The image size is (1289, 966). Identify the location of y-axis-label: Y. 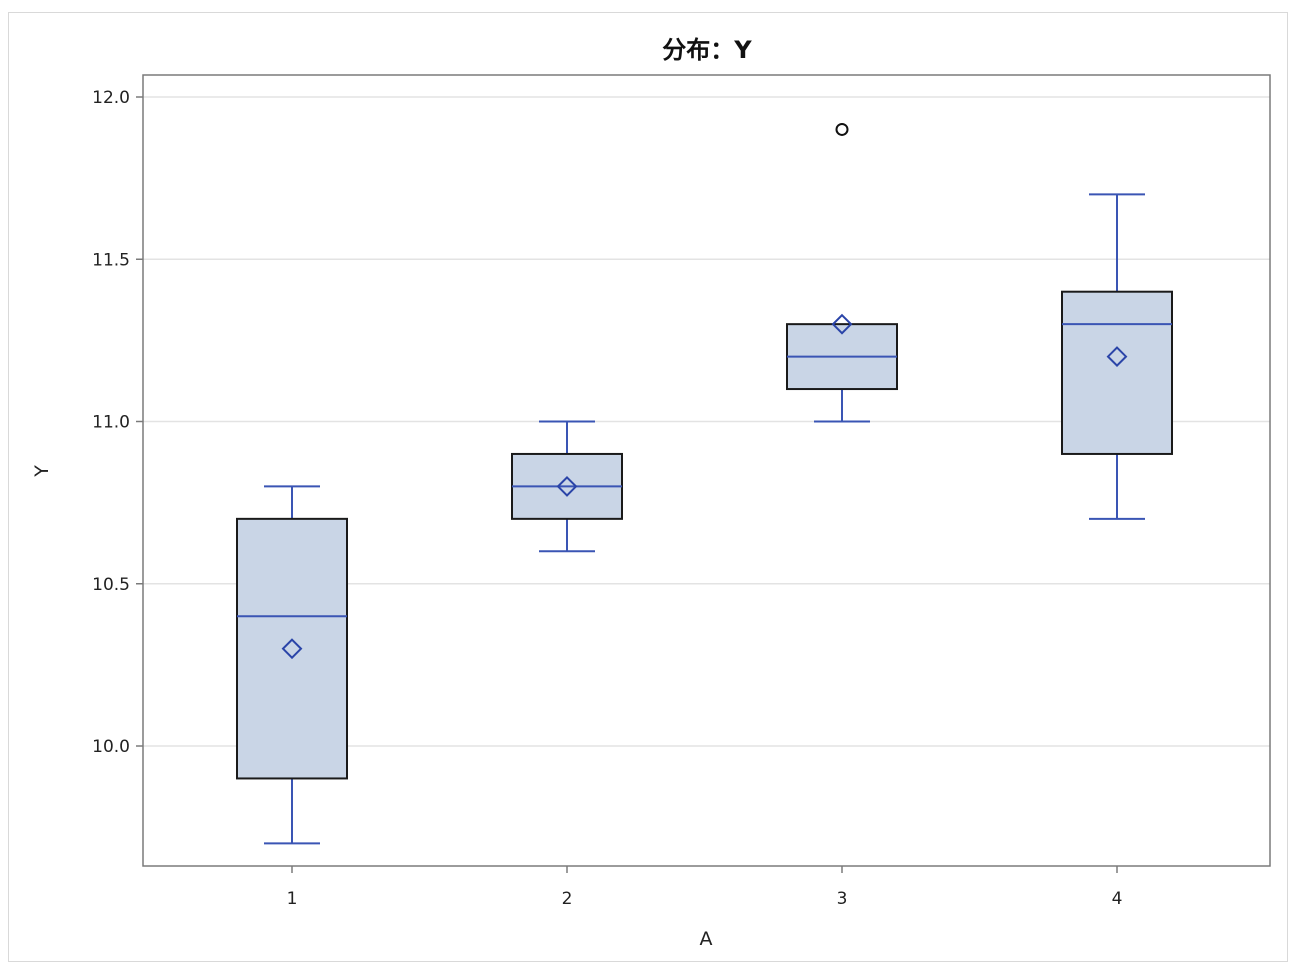
(42, 471).